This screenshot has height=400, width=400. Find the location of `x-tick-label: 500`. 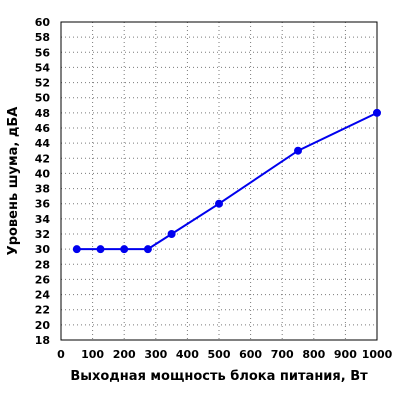

x-tick-label: 500 is located at coordinates (219, 354).